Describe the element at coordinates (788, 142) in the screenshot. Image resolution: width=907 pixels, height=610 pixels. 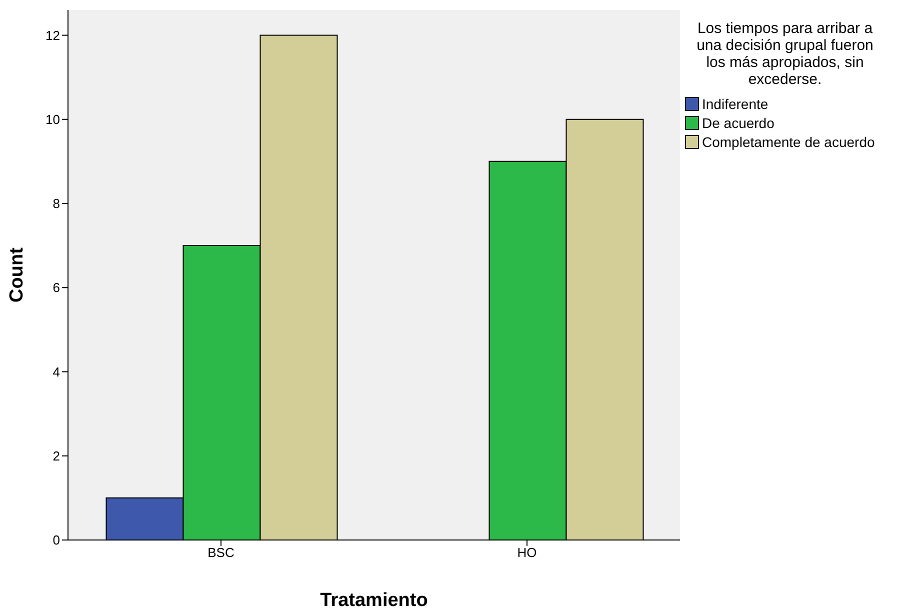
I see `legend-label: Completamente de acuerdo` at that location.